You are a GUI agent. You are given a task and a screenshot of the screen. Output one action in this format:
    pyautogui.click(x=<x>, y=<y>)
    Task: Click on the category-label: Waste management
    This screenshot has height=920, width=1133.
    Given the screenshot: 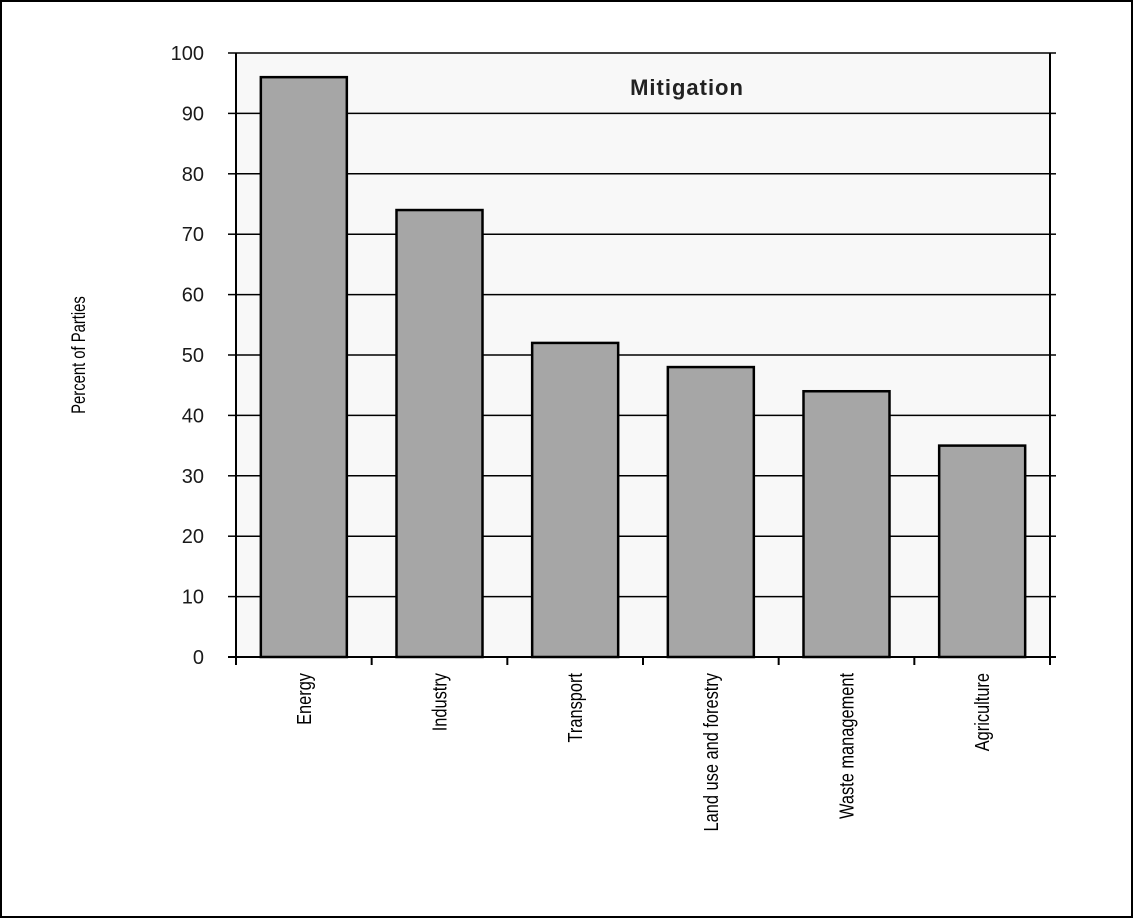 What is the action you would take?
    pyautogui.click(x=846, y=746)
    